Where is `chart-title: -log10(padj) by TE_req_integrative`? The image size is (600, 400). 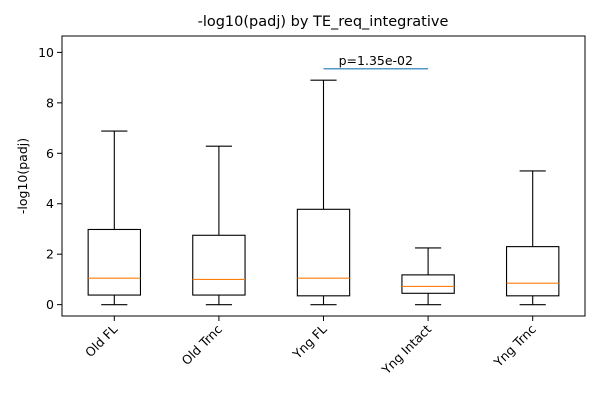
chart-title: -log10(padj) by TE_req_integrative is located at coordinates (323, 22).